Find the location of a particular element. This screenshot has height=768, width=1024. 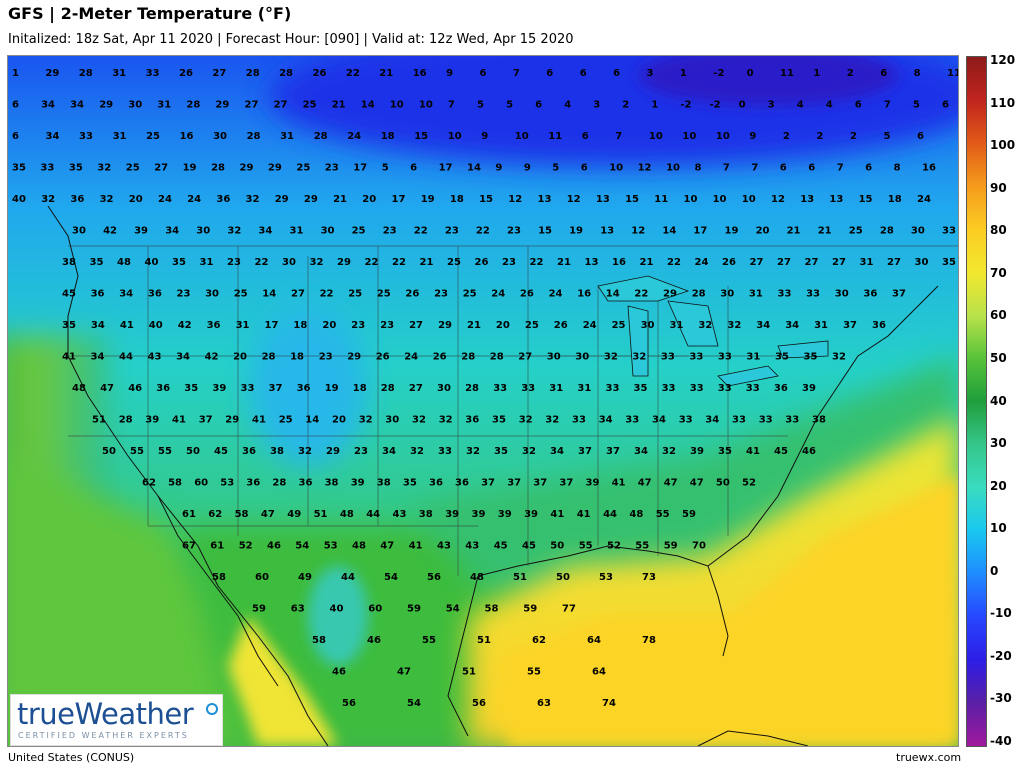

temperature-value: 11 is located at coordinates (555, 136).